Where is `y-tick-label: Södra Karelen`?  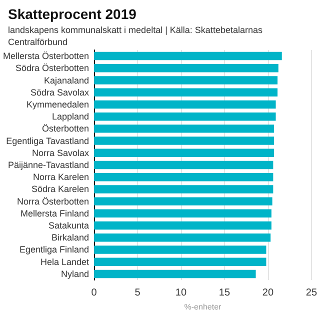
y-tick-label: Södra Karelen is located at coordinates (60, 189).